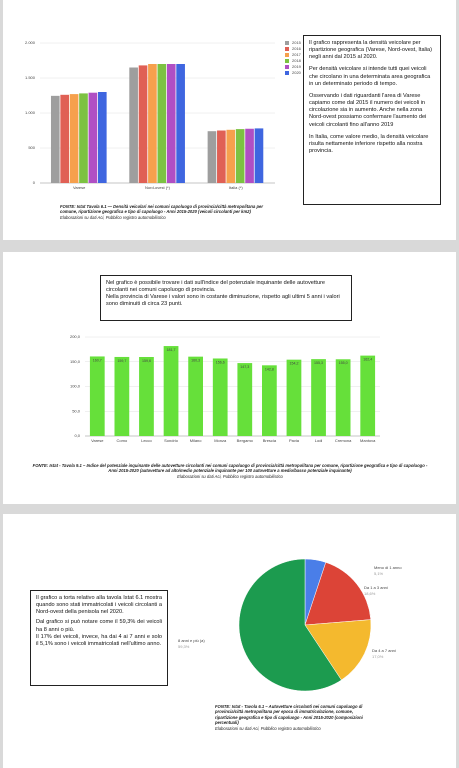 The image size is (459, 768). What do you see at coordinates (171, 350) in the screenshot?
I see `value-label: 181,7` at bounding box center [171, 350].